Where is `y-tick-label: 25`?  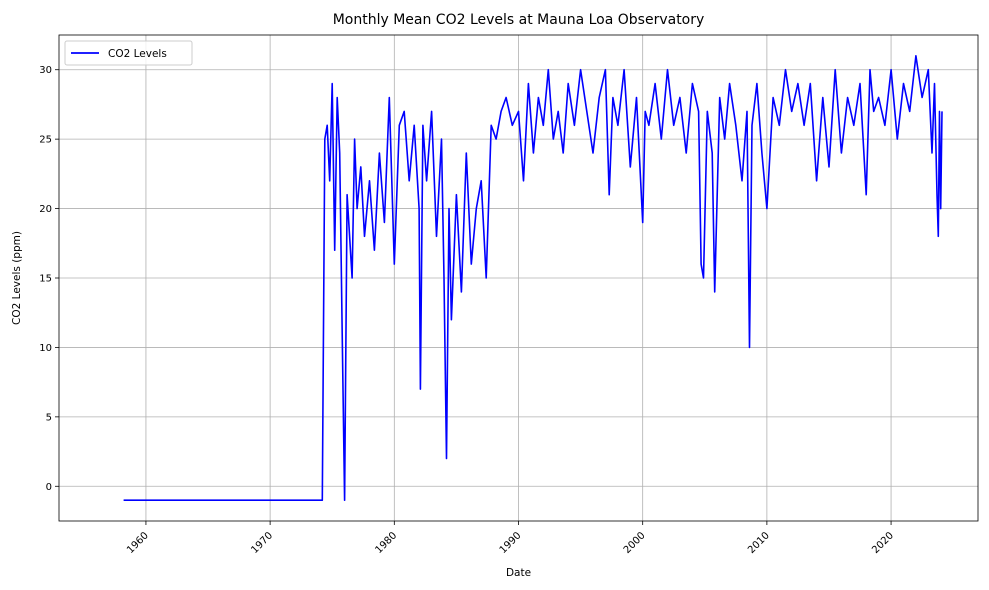
y-tick-label: 25 is located at coordinates (45, 140).